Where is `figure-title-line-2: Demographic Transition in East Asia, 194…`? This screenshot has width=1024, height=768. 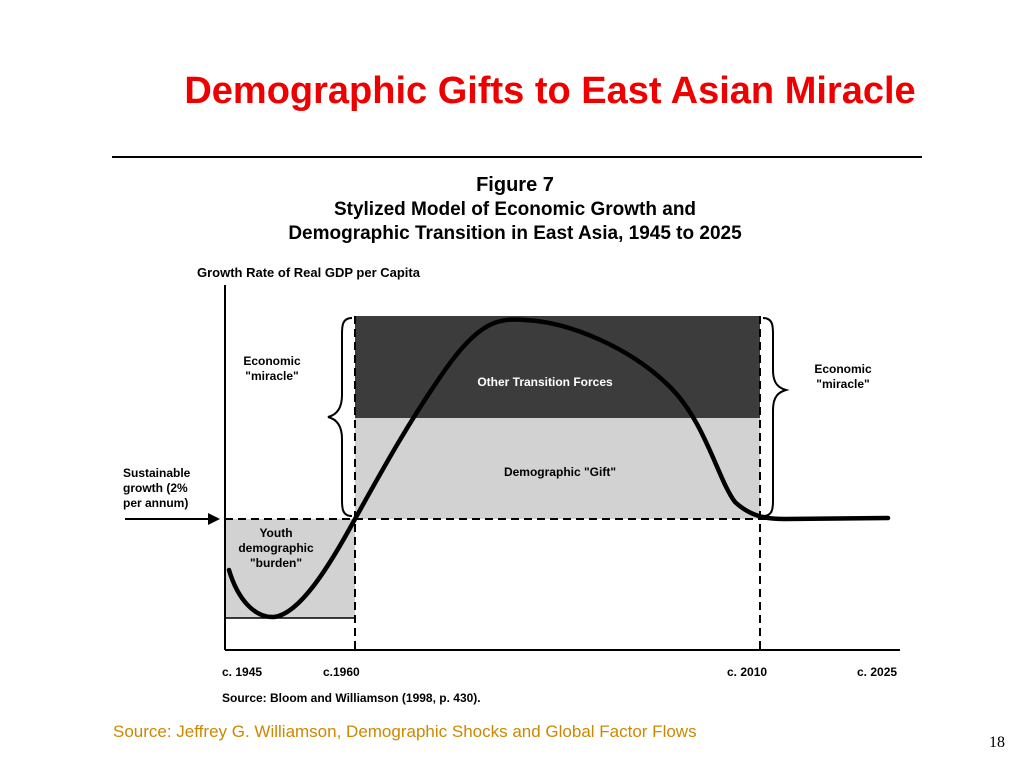
figure-title-line-2: Demographic Transition in East Asia, 194… is located at coordinates (515, 233).